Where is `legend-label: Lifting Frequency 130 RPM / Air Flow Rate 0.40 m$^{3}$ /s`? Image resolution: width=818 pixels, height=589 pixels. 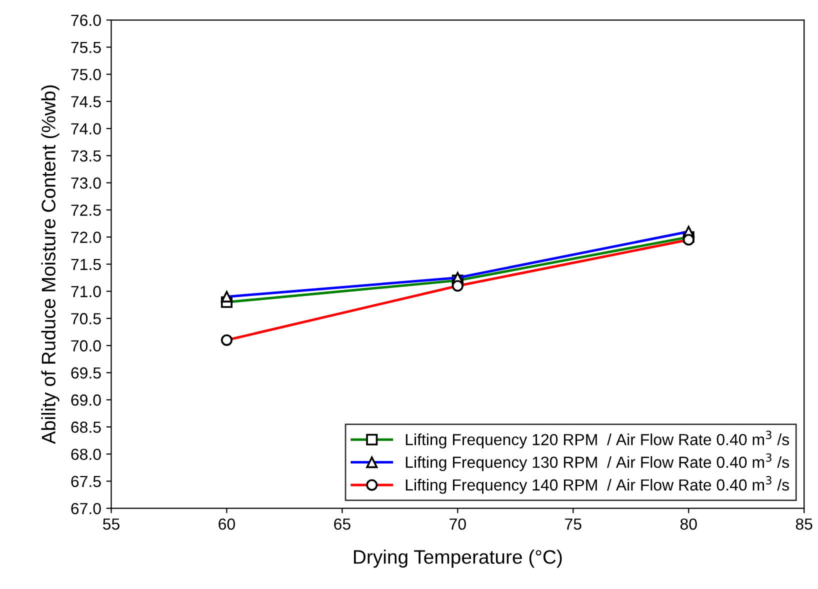 legend-label: Lifting Frequency 130 RPM / Air Flow Rate 0.40 m$^{3}$ /s is located at coordinates (598, 462).